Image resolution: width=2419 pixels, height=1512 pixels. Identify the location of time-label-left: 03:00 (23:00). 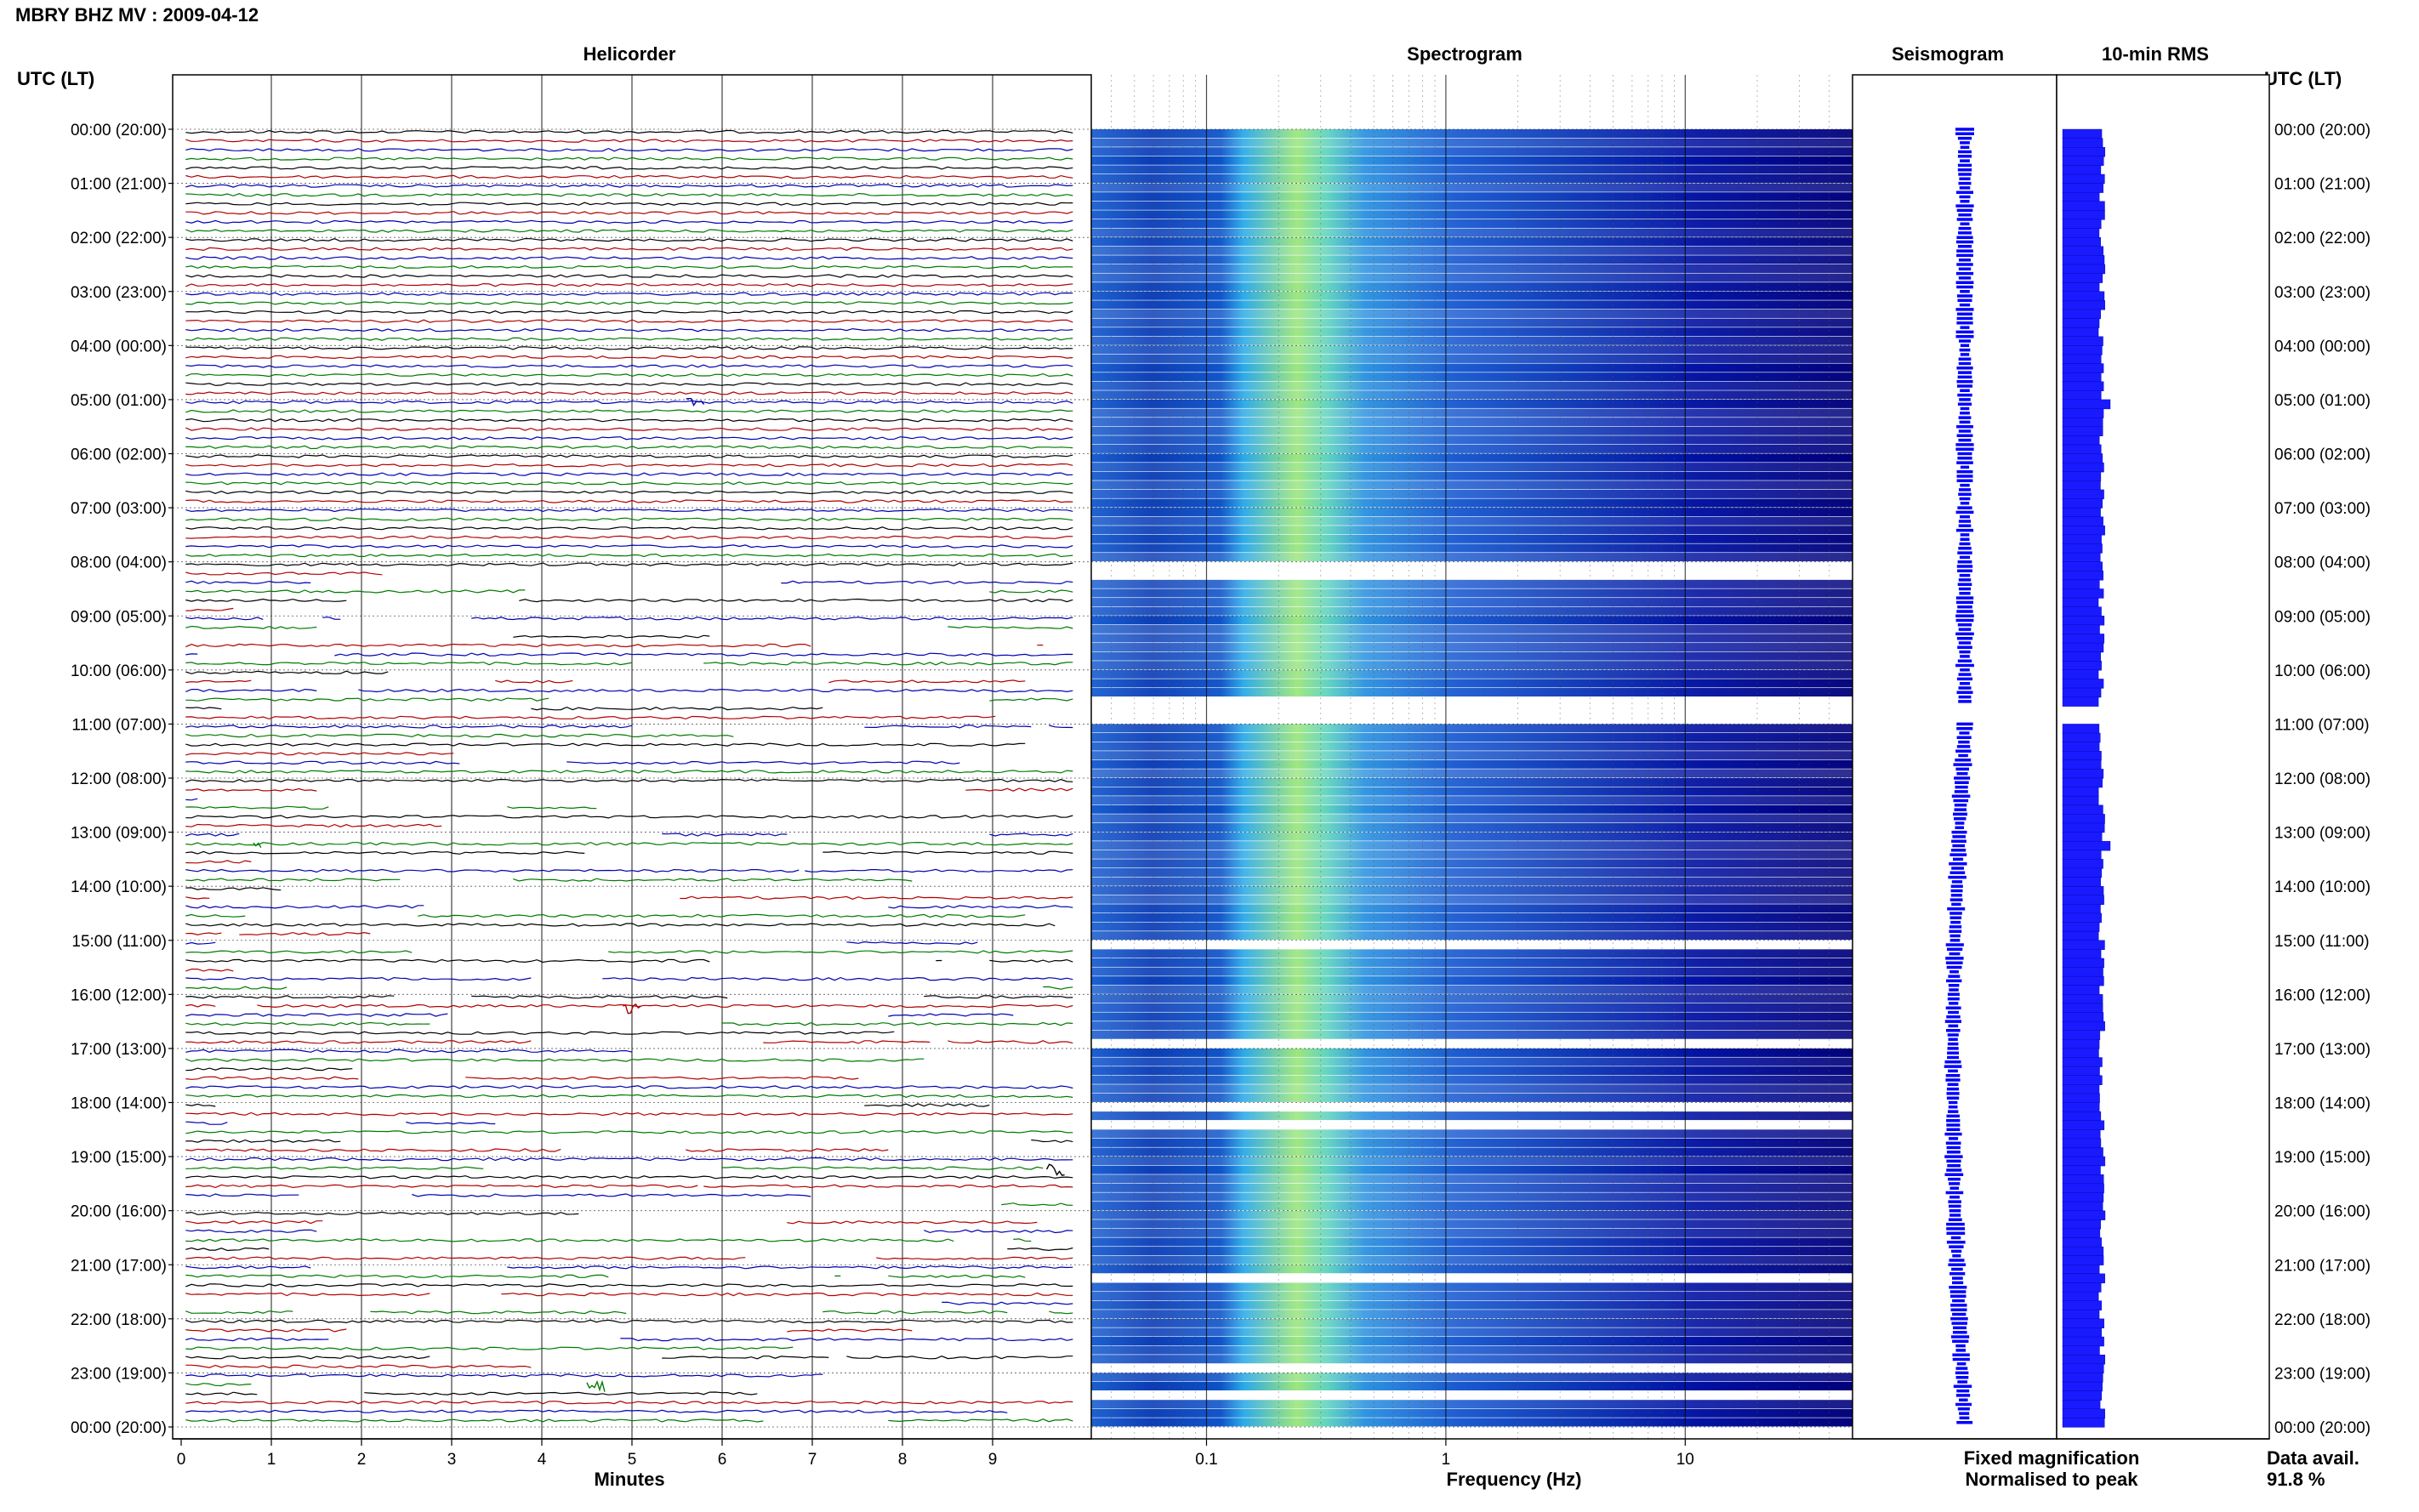
(119, 293).